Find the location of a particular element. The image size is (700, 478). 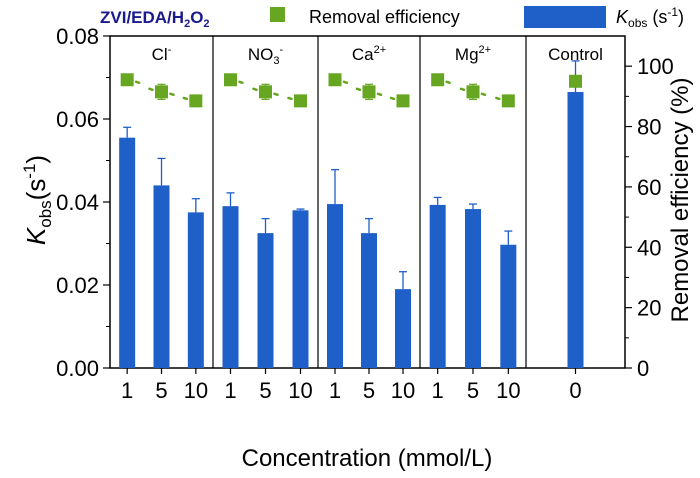

panel-label-name: NO is located at coordinates (261, 54).